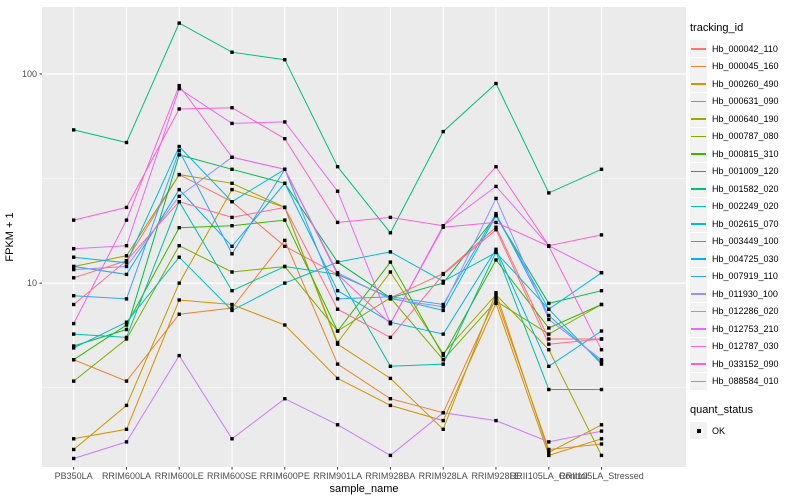  I want to click on legend-item-label: Hb_000631_090, so click(745, 101).